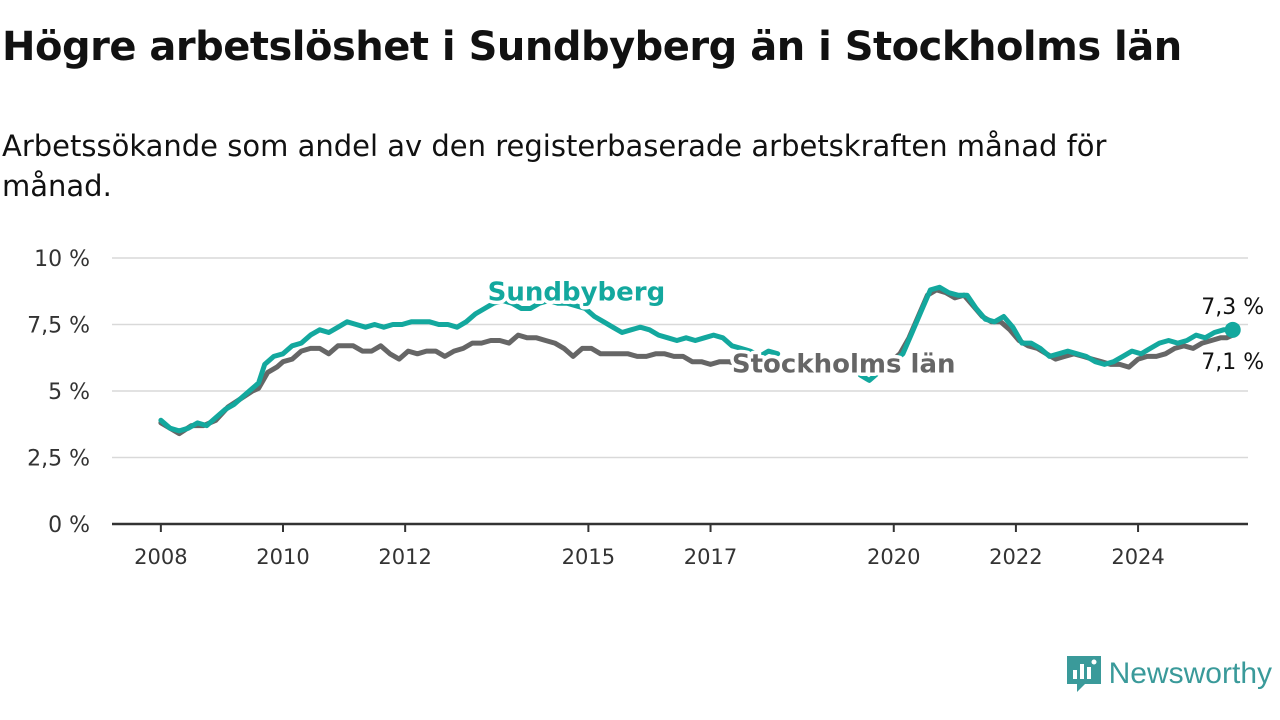 The width and height of the screenshot is (1280, 720). I want to click on x-tick-label: 2010, so click(282, 557).